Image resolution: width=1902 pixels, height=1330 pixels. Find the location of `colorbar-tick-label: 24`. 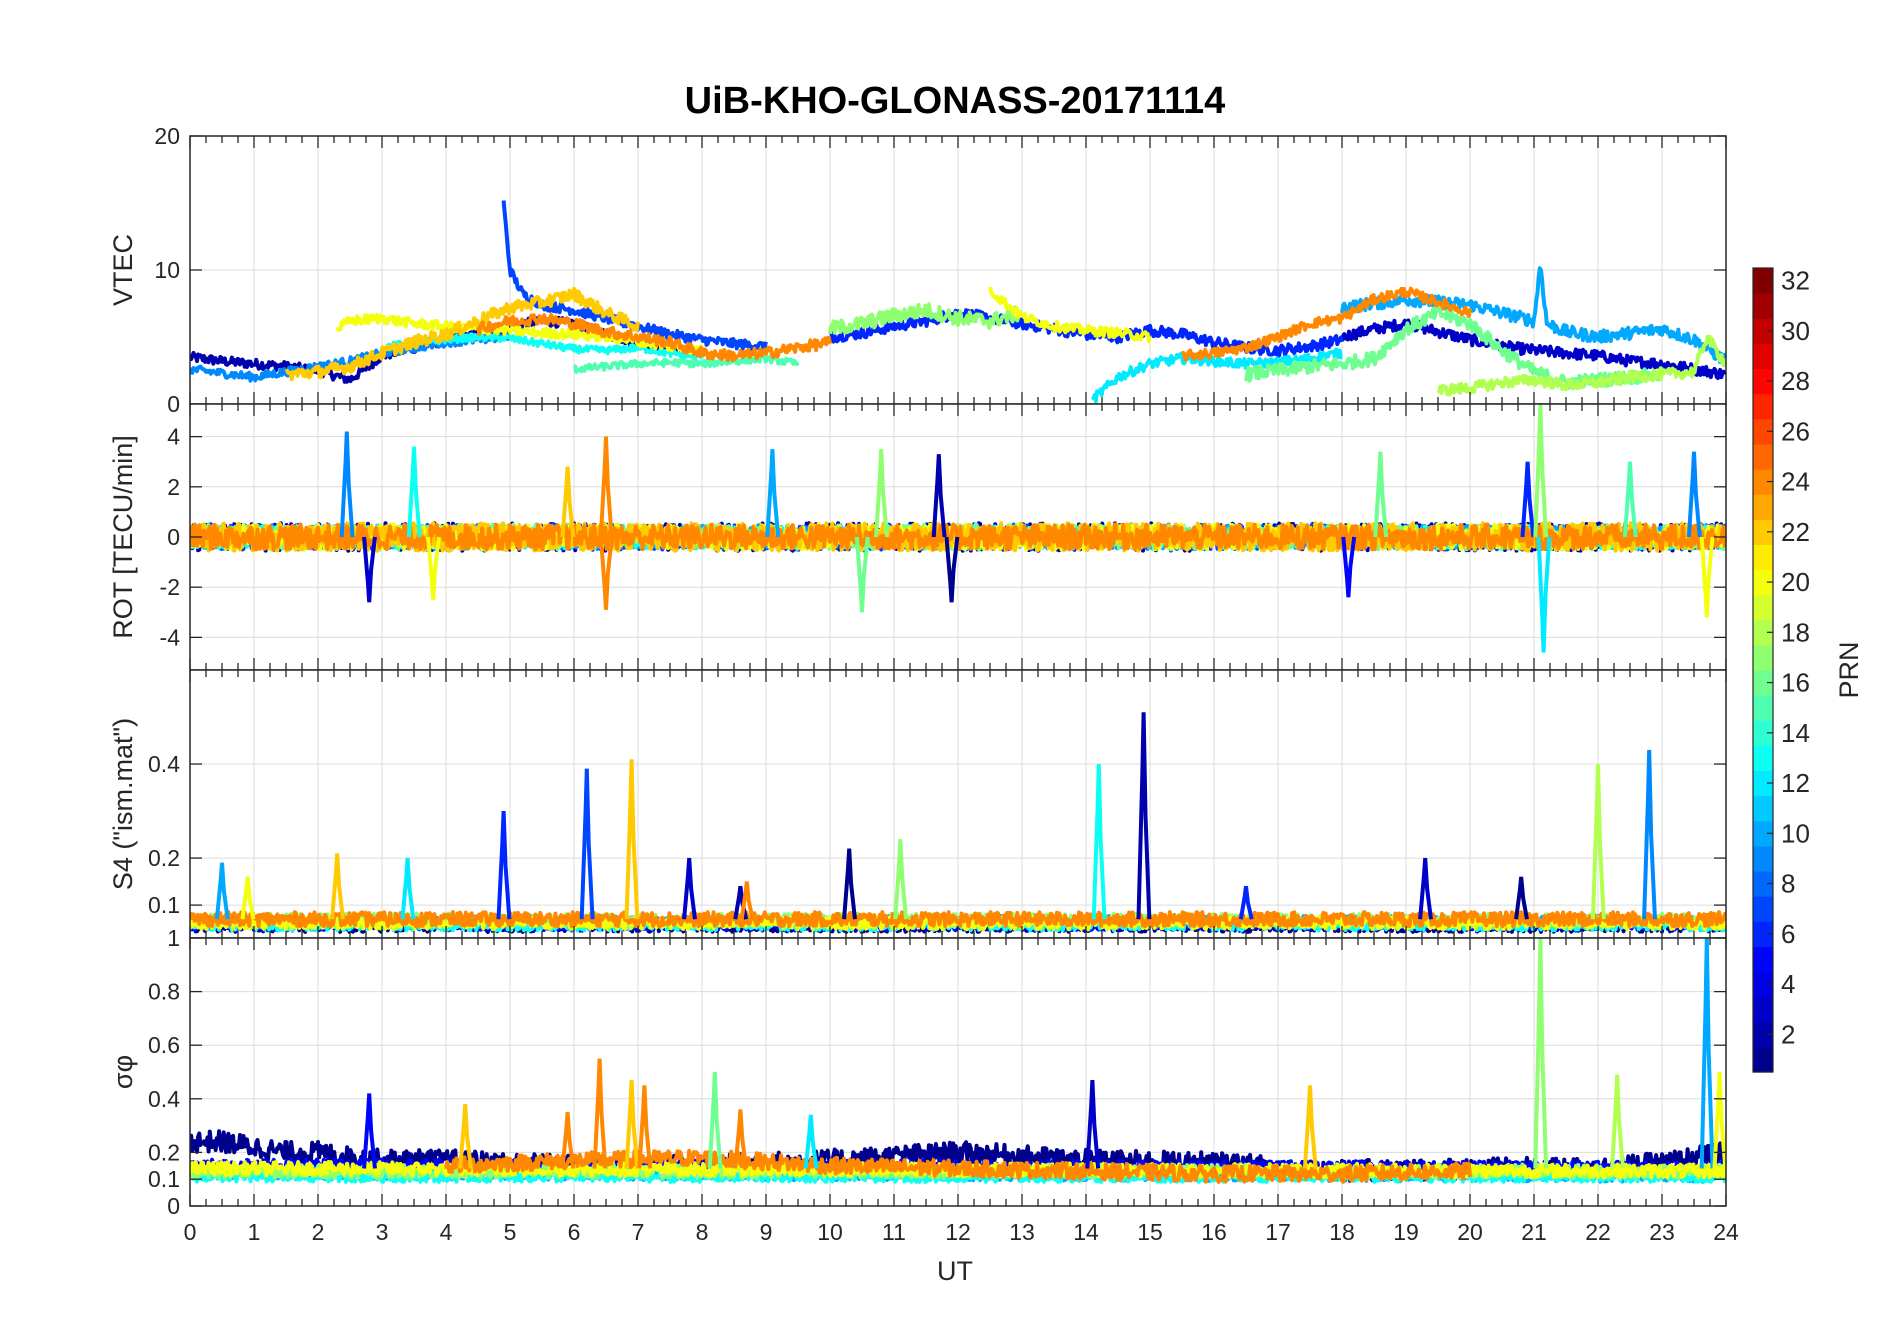

colorbar-tick-label: 24 is located at coordinates (1795, 482).